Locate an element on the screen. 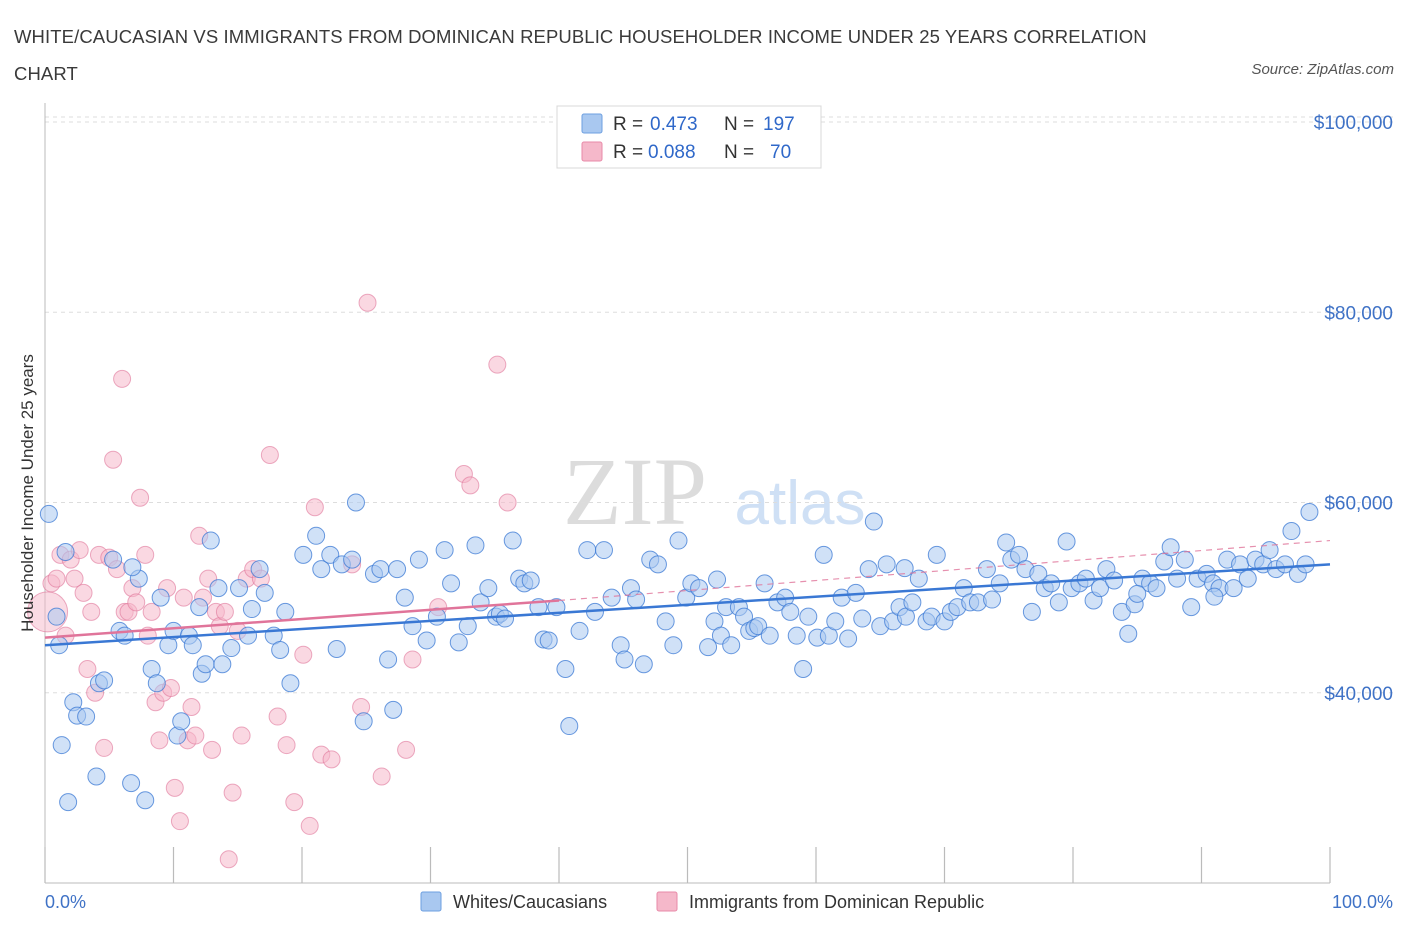  legend-swatch-whites is located at coordinates (592, 123).